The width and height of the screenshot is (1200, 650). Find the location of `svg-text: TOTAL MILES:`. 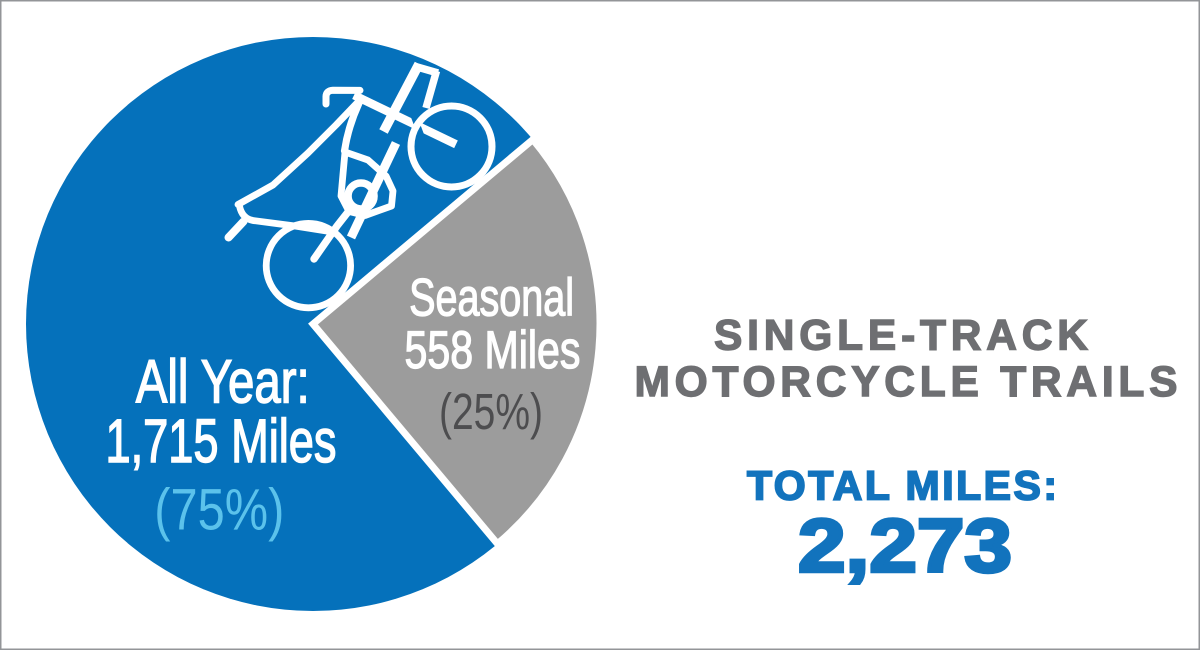

svg-text: TOTAL MILES: is located at coordinates (902, 486).